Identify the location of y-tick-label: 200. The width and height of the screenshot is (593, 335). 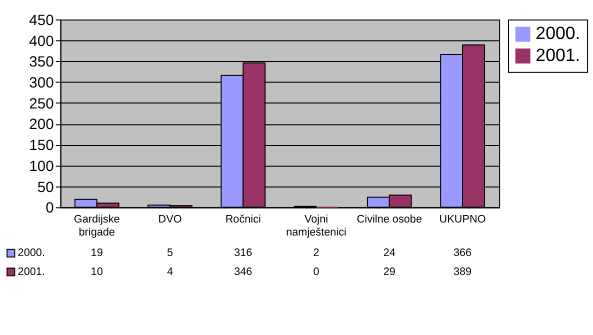
(41, 125).